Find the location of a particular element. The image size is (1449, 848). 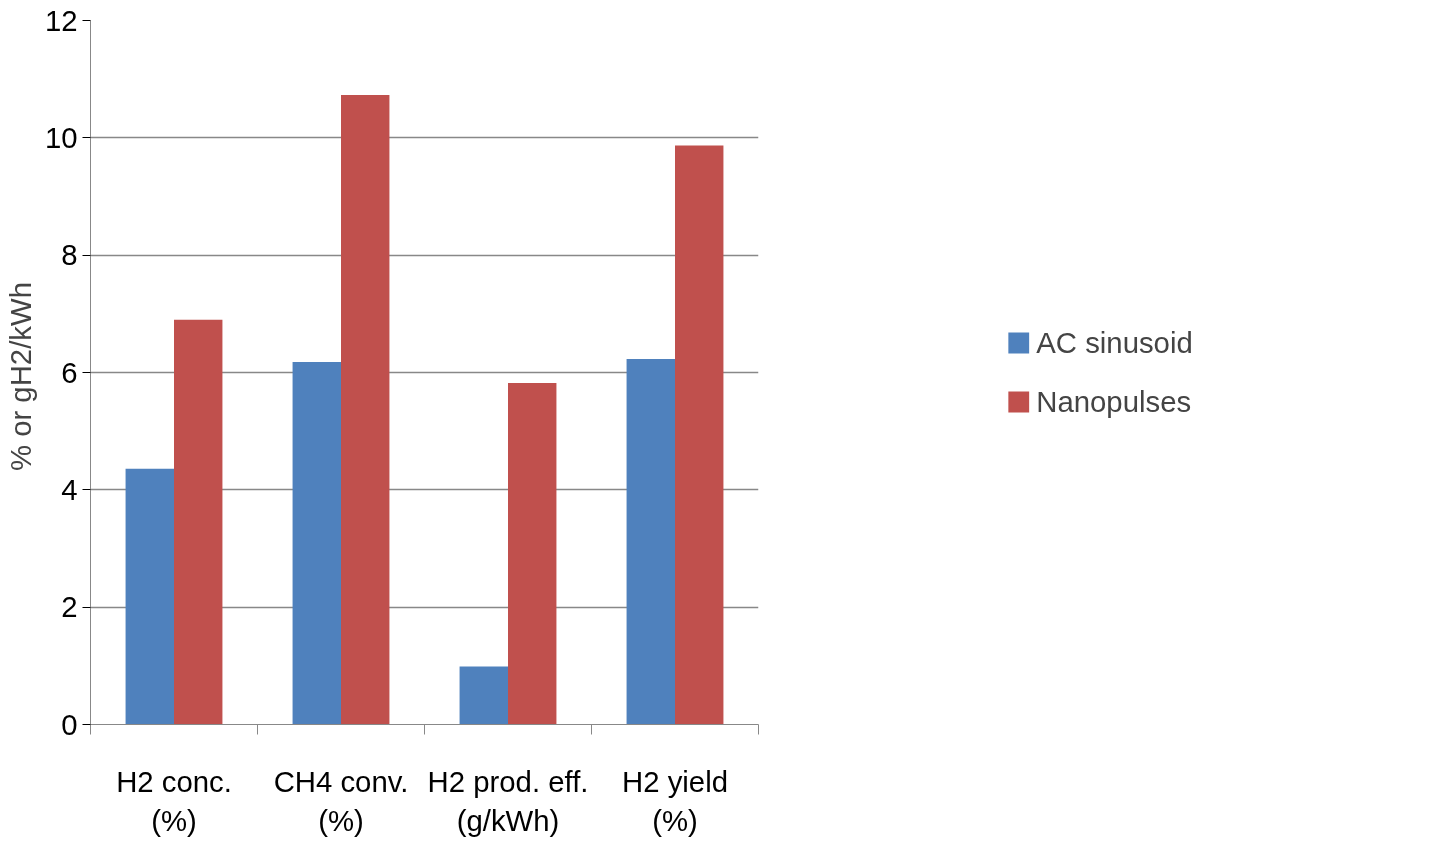

x-tick-label: CH4 conv. (%) is located at coordinates (341, 801).